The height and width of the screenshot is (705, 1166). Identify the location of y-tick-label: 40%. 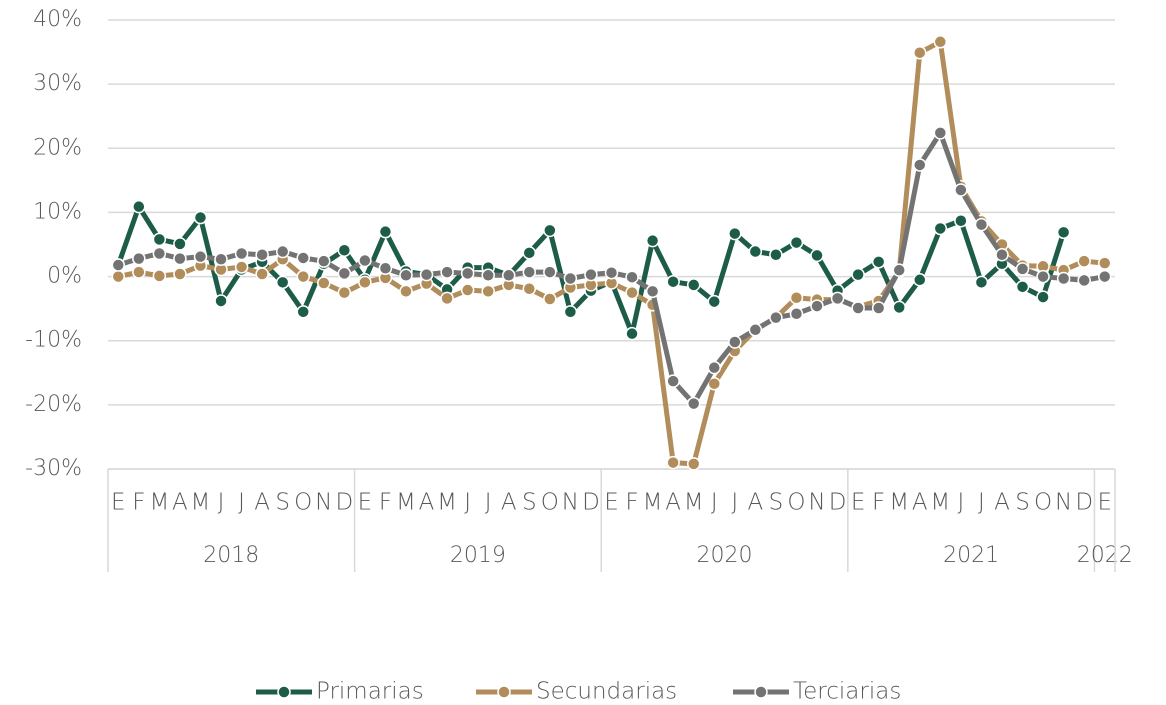
(57, 19).